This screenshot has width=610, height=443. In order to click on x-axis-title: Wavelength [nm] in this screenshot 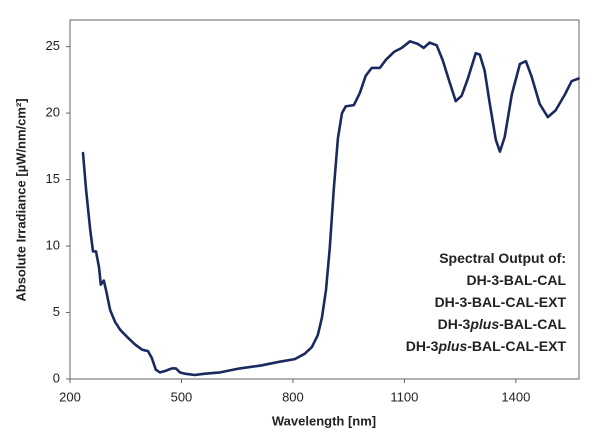, I will do `click(324, 420)`.